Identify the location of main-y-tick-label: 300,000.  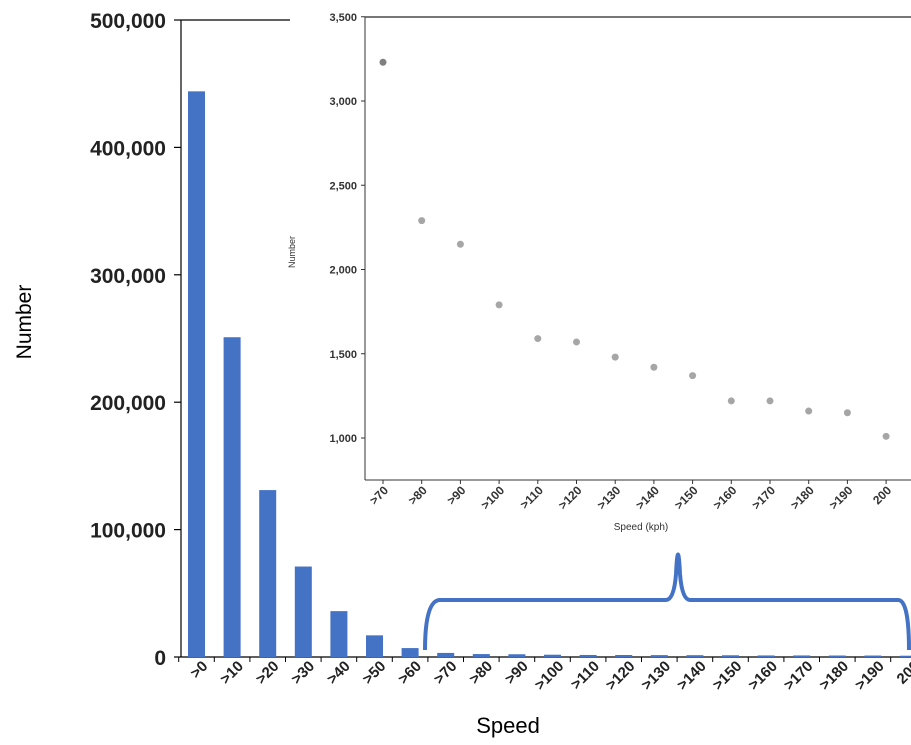
(128, 276).